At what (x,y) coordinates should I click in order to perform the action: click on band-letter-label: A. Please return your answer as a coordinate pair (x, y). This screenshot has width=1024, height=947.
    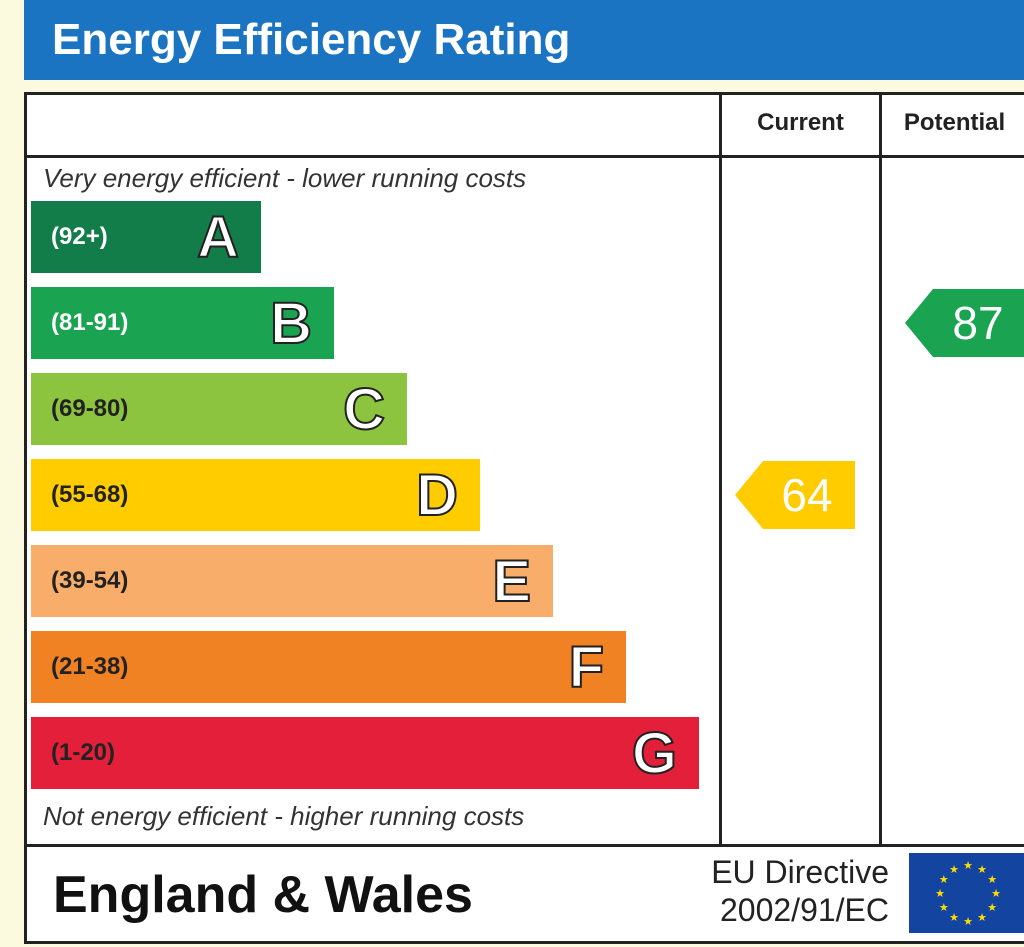
    Looking at the image, I should click on (218, 237).